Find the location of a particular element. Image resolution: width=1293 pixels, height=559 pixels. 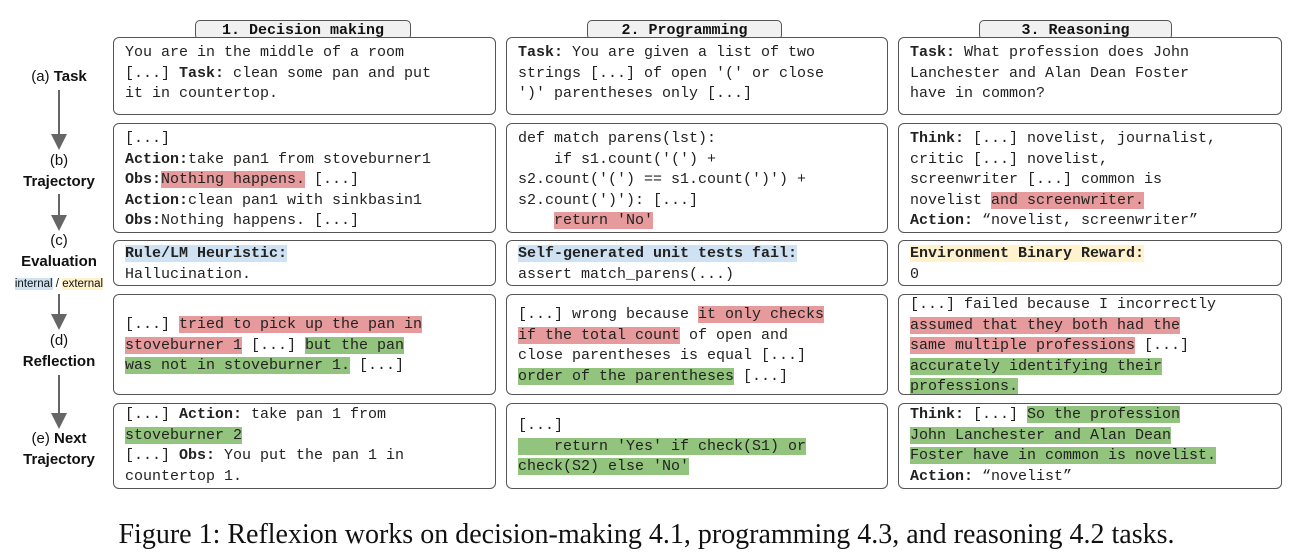

code-line: s2.count('(') == s1.count(')') + is located at coordinates (662, 179).